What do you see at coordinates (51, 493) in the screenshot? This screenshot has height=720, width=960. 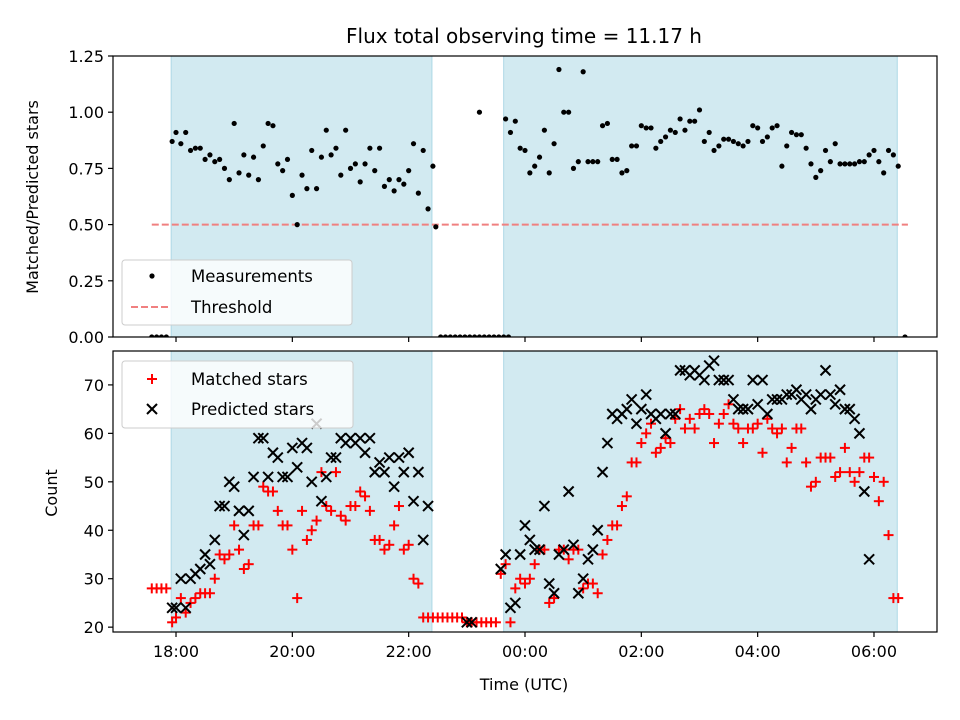 I see `bottom-y-axis-label: Count` at bounding box center [51, 493].